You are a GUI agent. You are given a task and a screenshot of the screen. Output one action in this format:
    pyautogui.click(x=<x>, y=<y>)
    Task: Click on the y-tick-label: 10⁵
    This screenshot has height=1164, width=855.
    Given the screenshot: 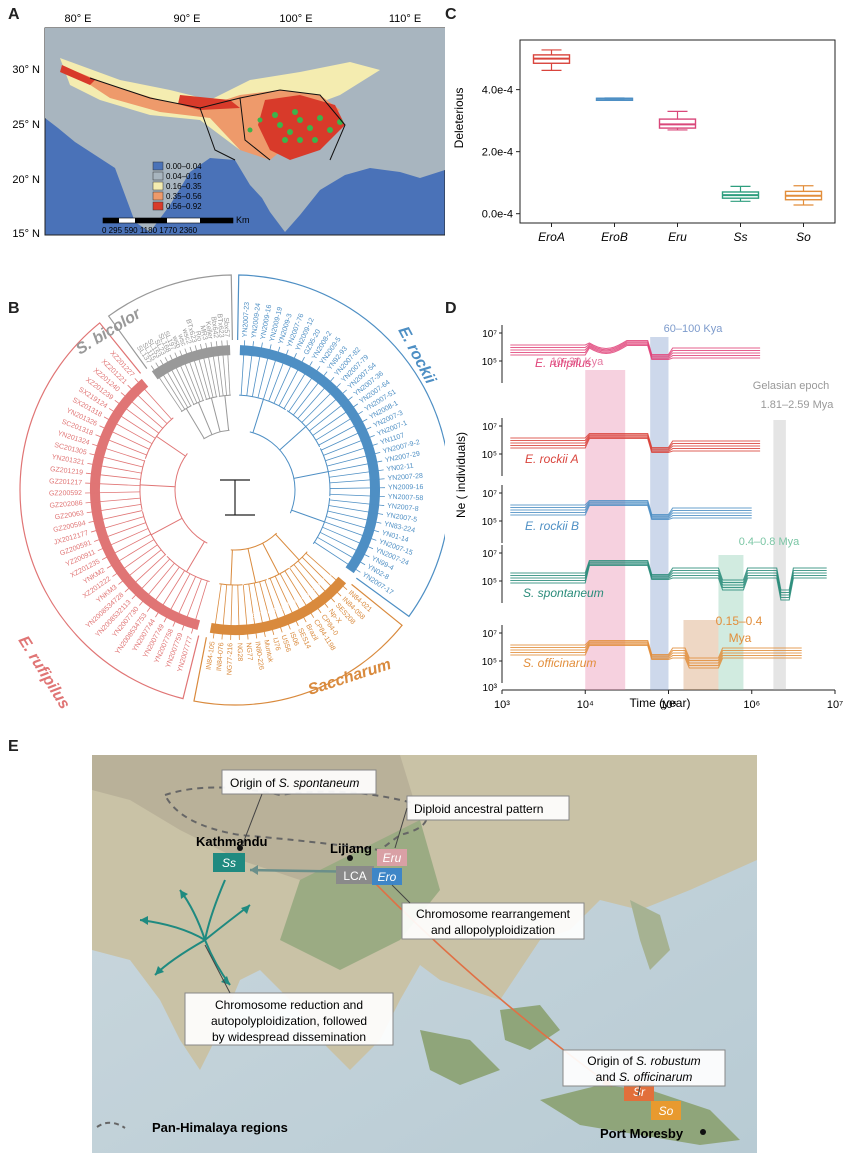 What is the action you would take?
    pyautogui.click(x=489, y=522)
    